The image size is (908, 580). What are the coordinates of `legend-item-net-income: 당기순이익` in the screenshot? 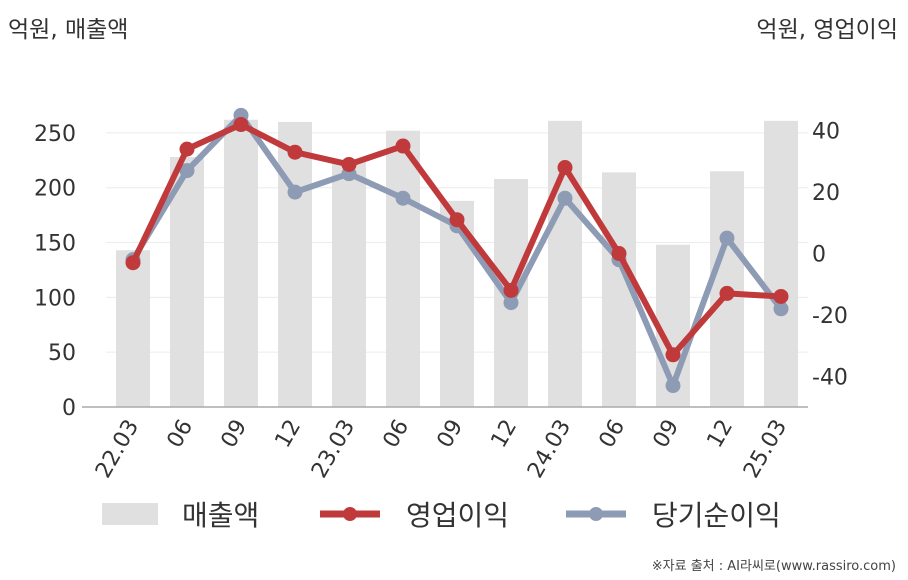 It's located at (672, 514).